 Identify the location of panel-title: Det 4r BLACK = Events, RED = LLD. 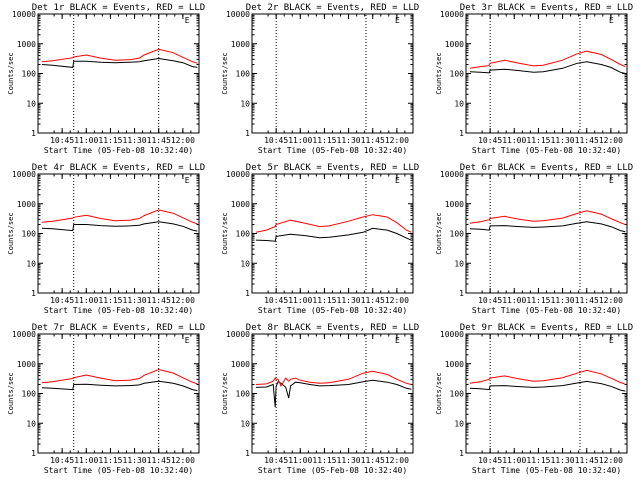
(118, 168).